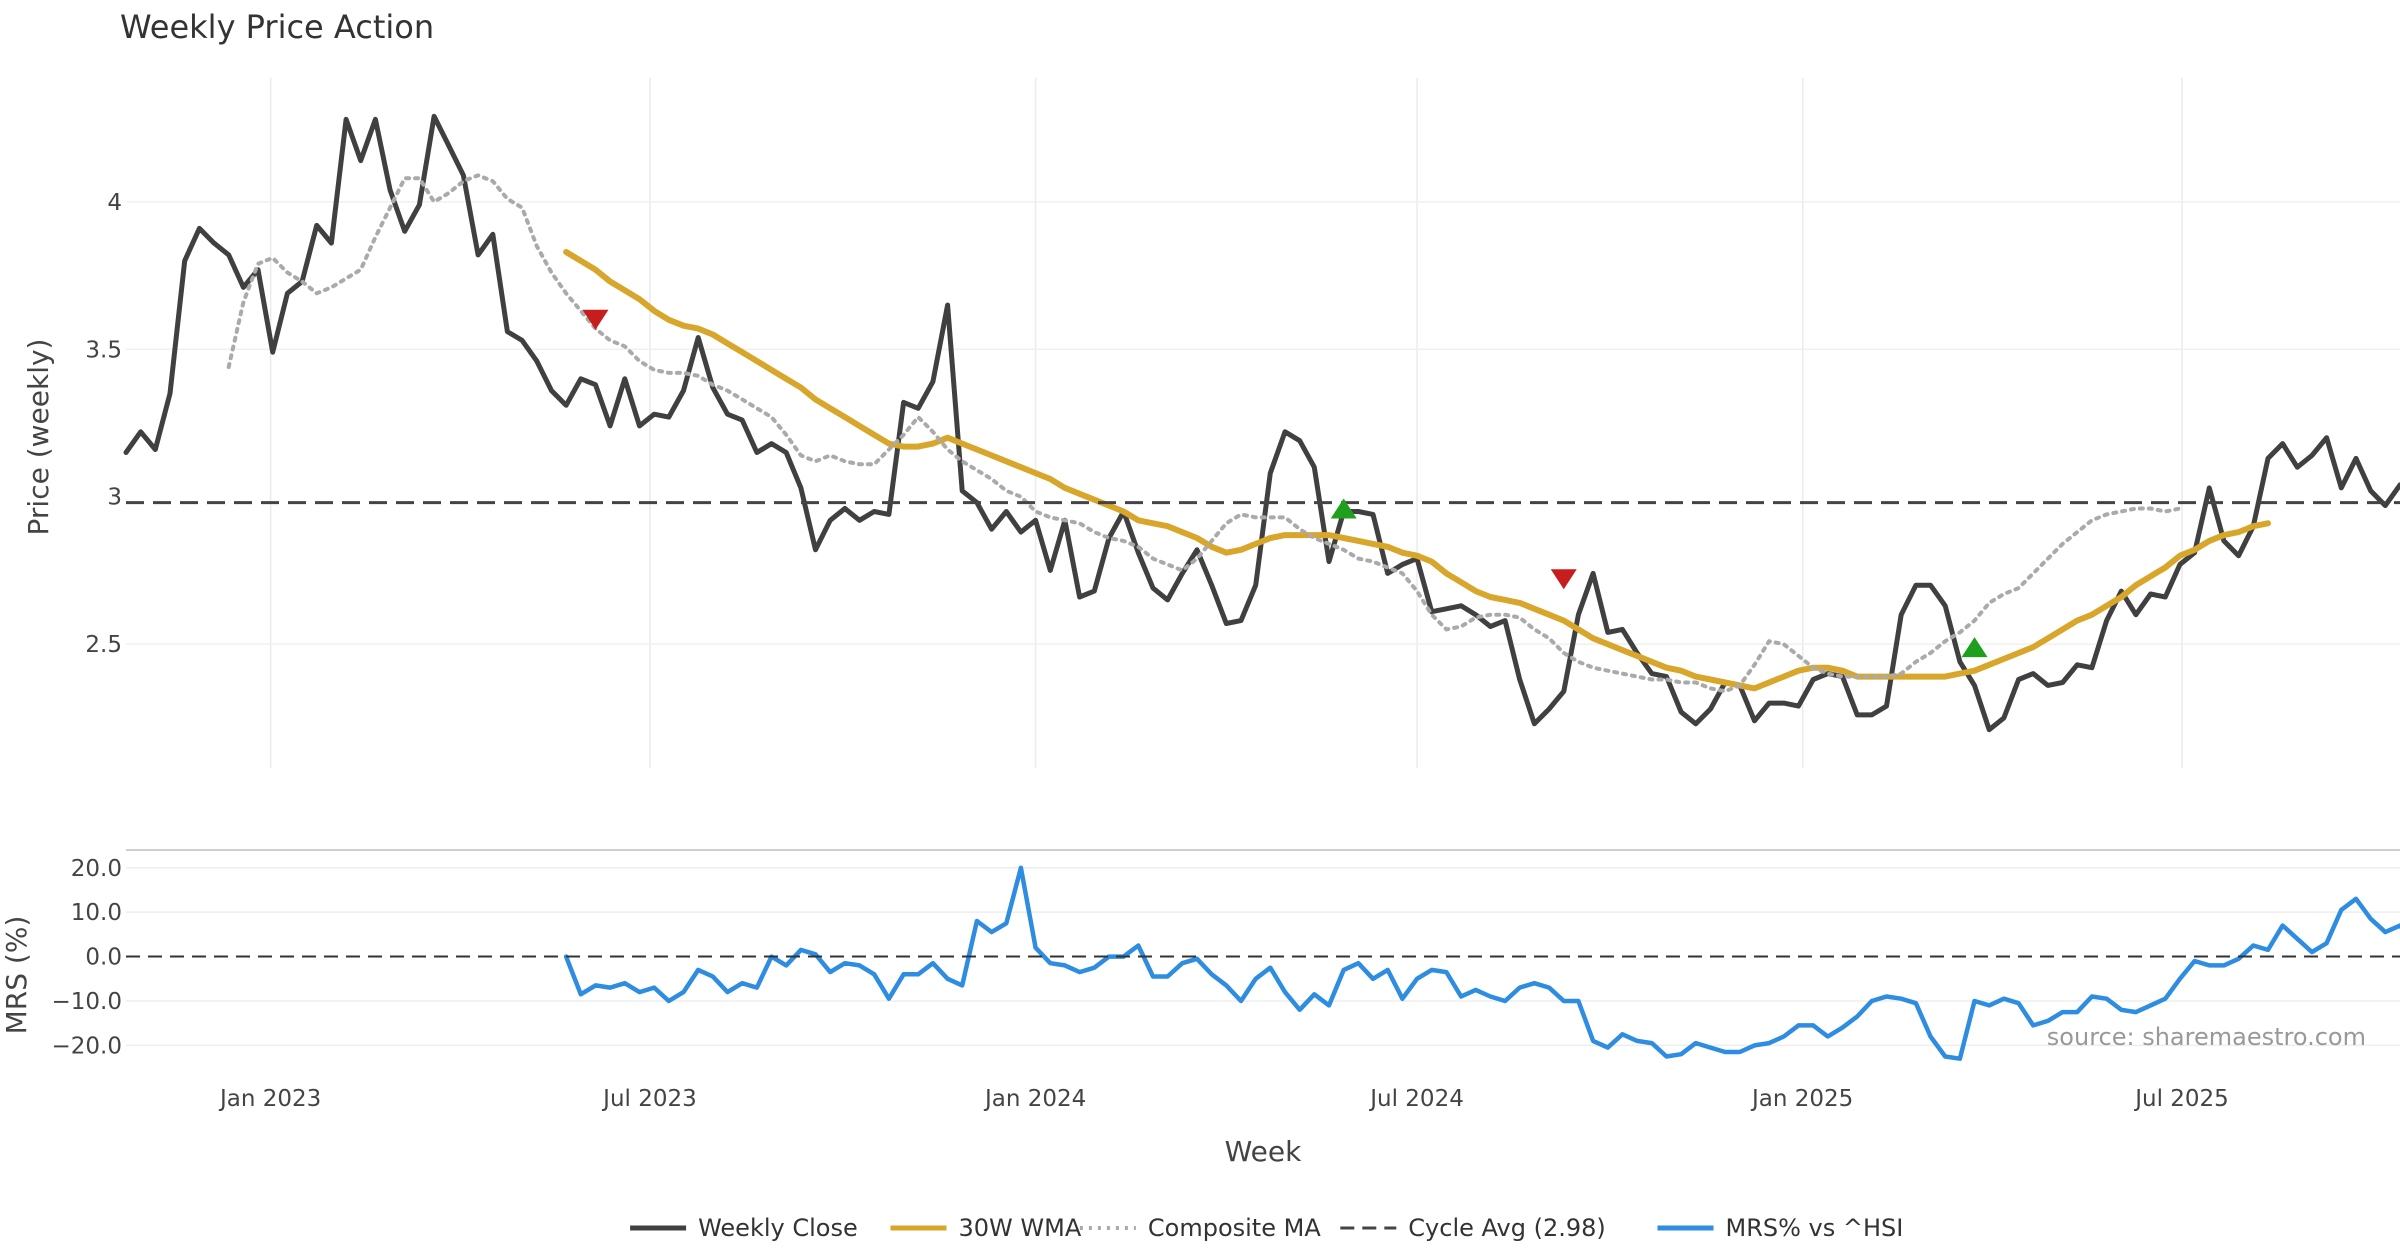  What do you see at coordinates (87, 1002) in the screenshot?
I see `y-tick-label: −10.0` at bounding box center [87, 1002].